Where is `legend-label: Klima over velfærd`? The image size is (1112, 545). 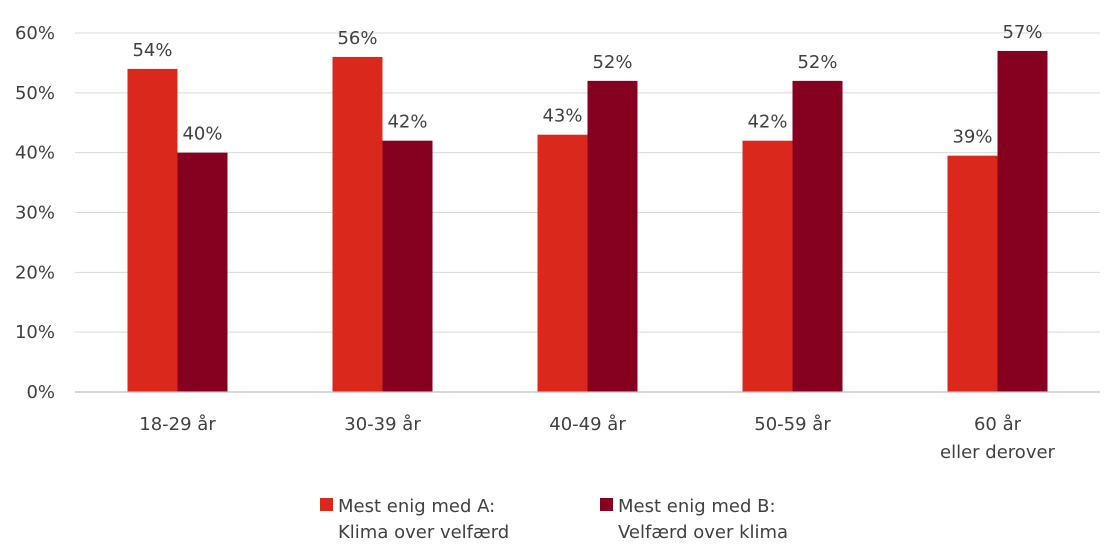 legend-label: Klima over velfærd is located at coordinates (423, 532).